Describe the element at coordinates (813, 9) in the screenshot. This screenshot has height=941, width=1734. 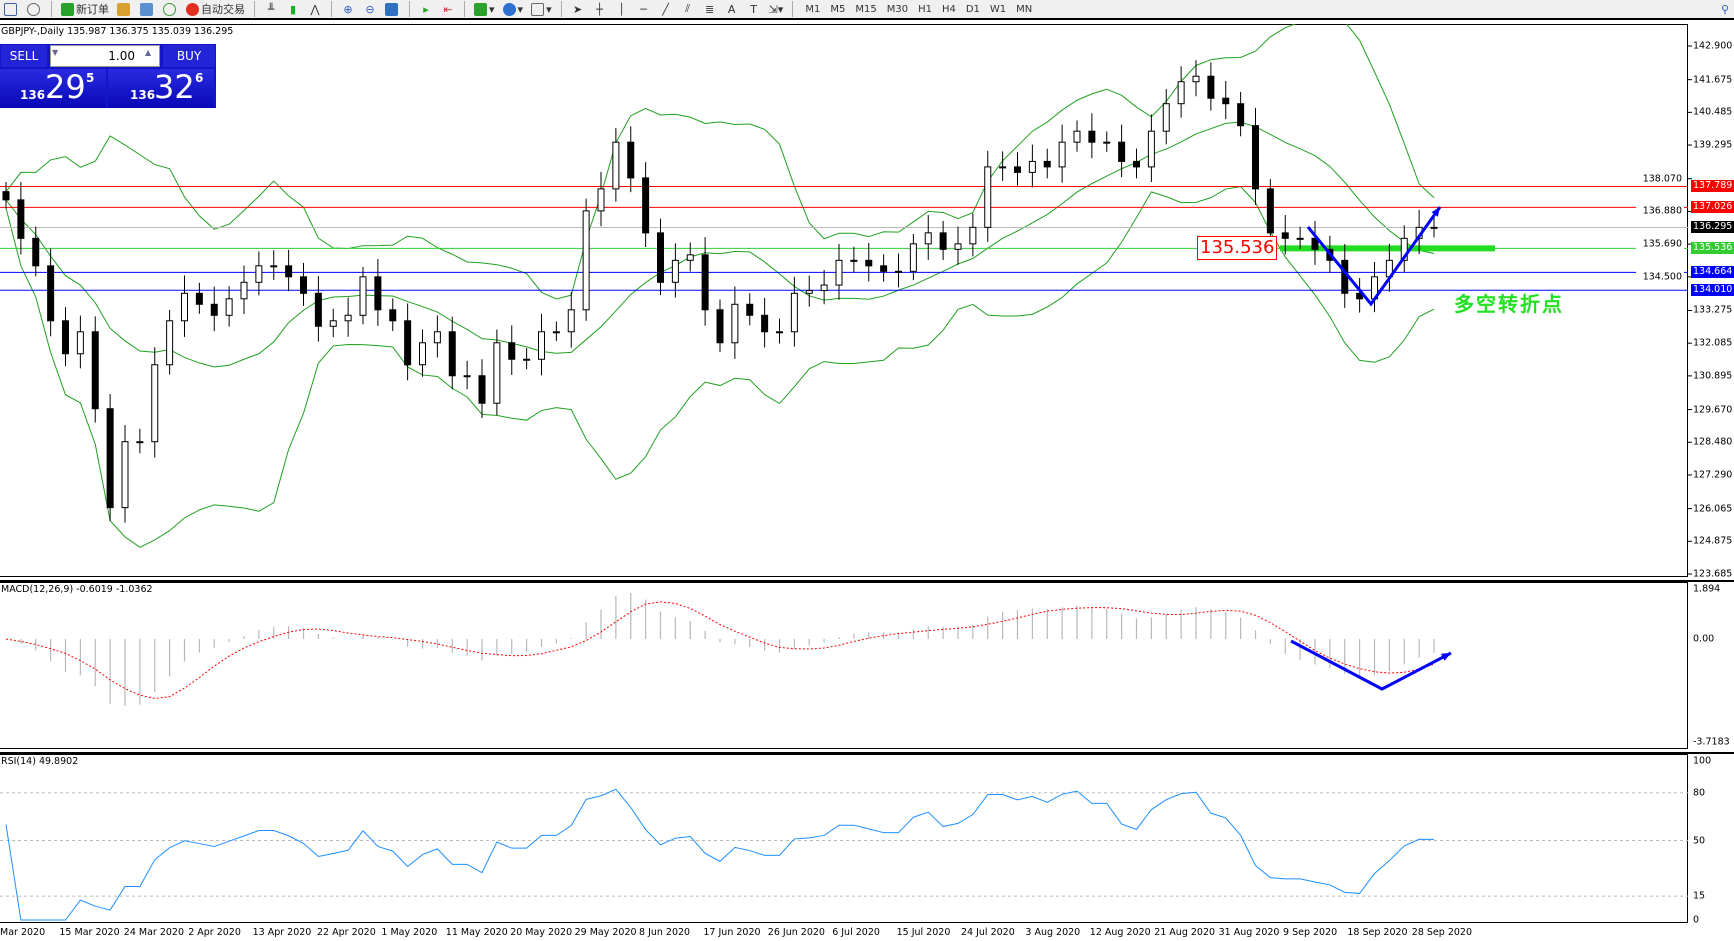
I see `timeframe-m1: M1` at that location.